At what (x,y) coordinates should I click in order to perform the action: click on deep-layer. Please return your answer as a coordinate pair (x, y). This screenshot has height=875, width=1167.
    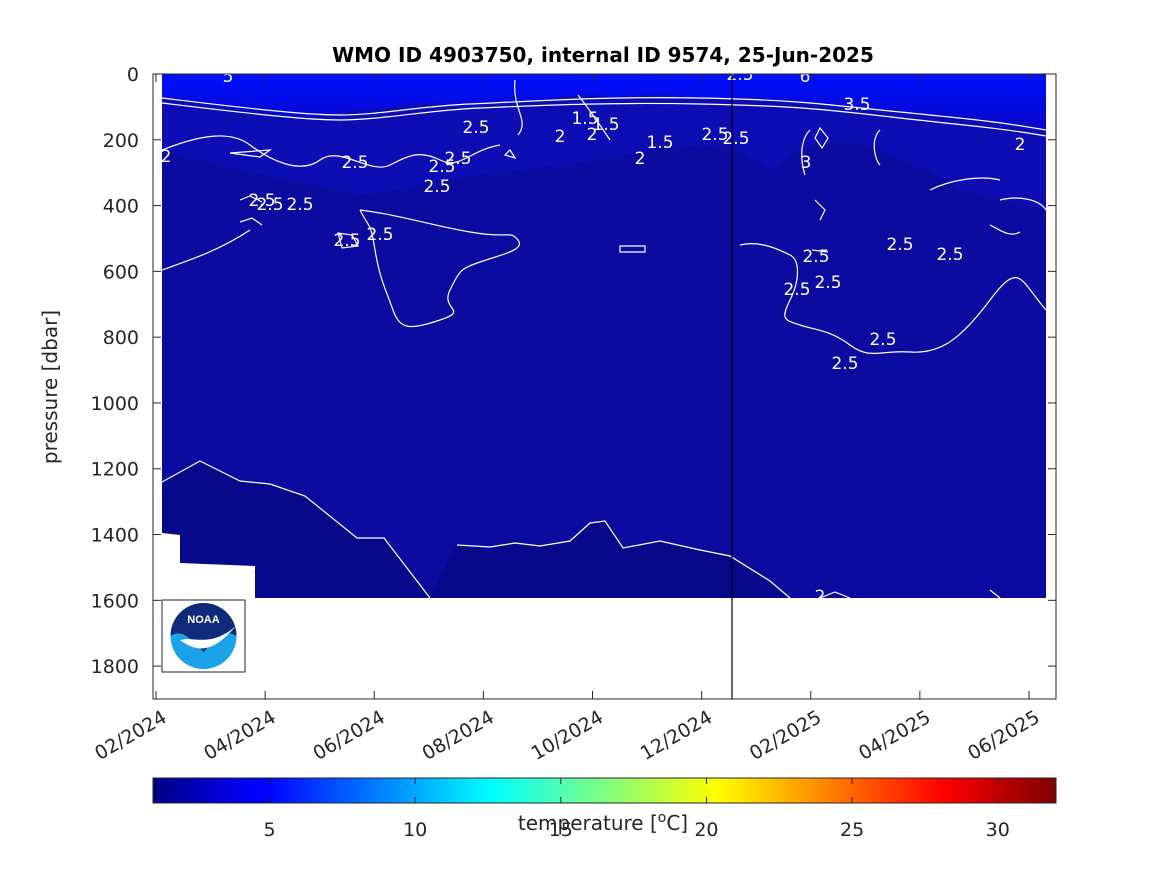
    Looking at the image, I should click on (476, 529).